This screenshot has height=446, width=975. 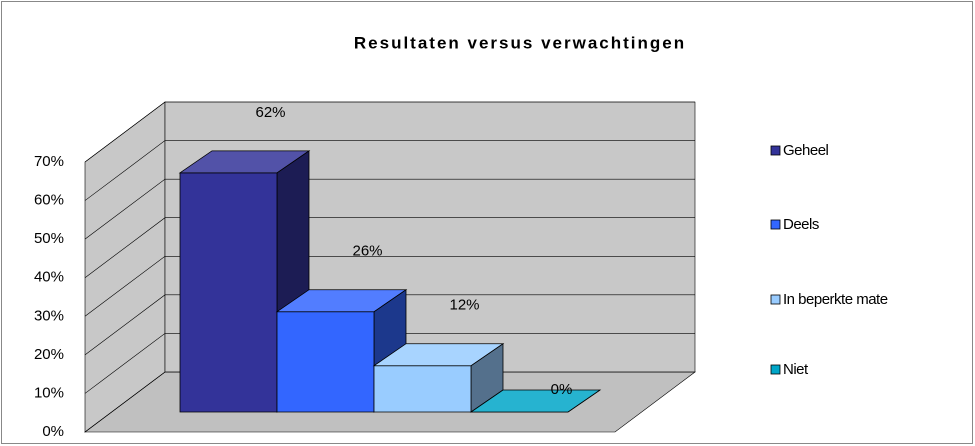 I want to click on data-label: 62%, so click(x=270, y=112).